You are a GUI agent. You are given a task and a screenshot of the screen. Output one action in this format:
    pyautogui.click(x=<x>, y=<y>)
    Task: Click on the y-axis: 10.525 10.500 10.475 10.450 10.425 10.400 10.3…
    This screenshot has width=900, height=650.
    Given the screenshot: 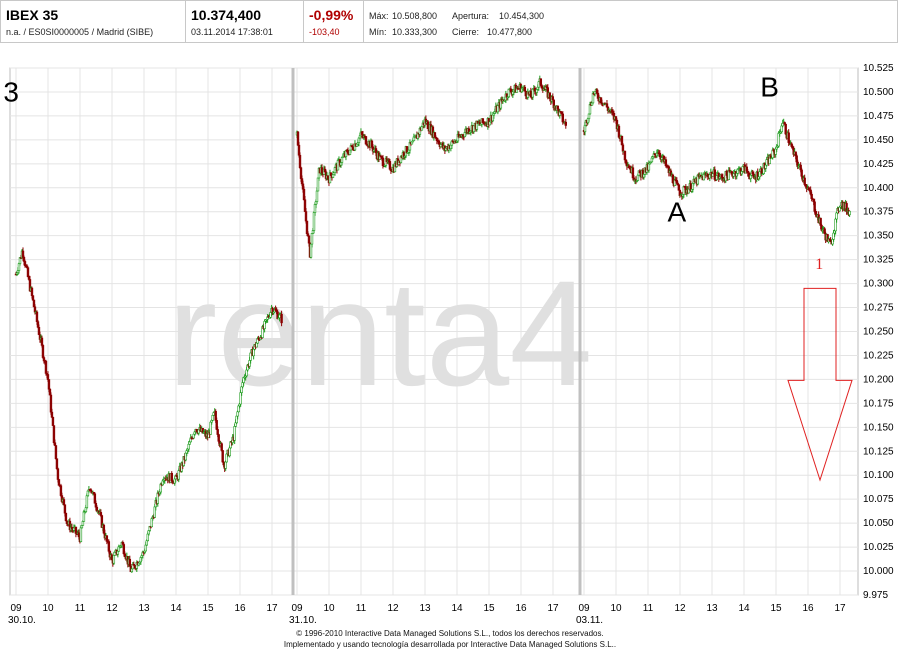 What is the action you would take?
    pyautogui.click(x=878, y=332)
    